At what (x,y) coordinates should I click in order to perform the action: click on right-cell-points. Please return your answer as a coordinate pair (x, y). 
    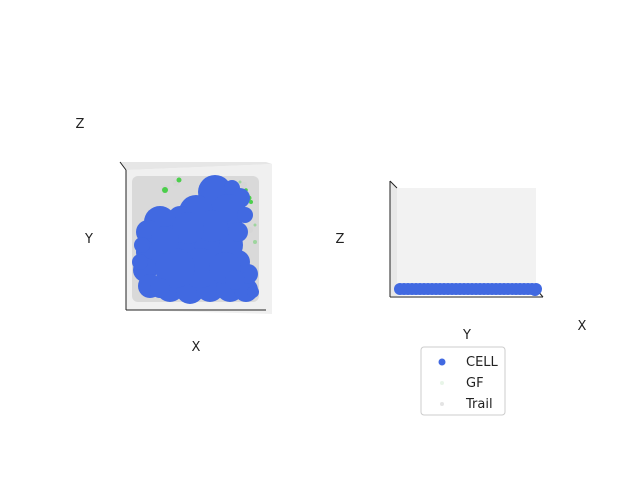
    Looking at the image, I should click on (468, 289).